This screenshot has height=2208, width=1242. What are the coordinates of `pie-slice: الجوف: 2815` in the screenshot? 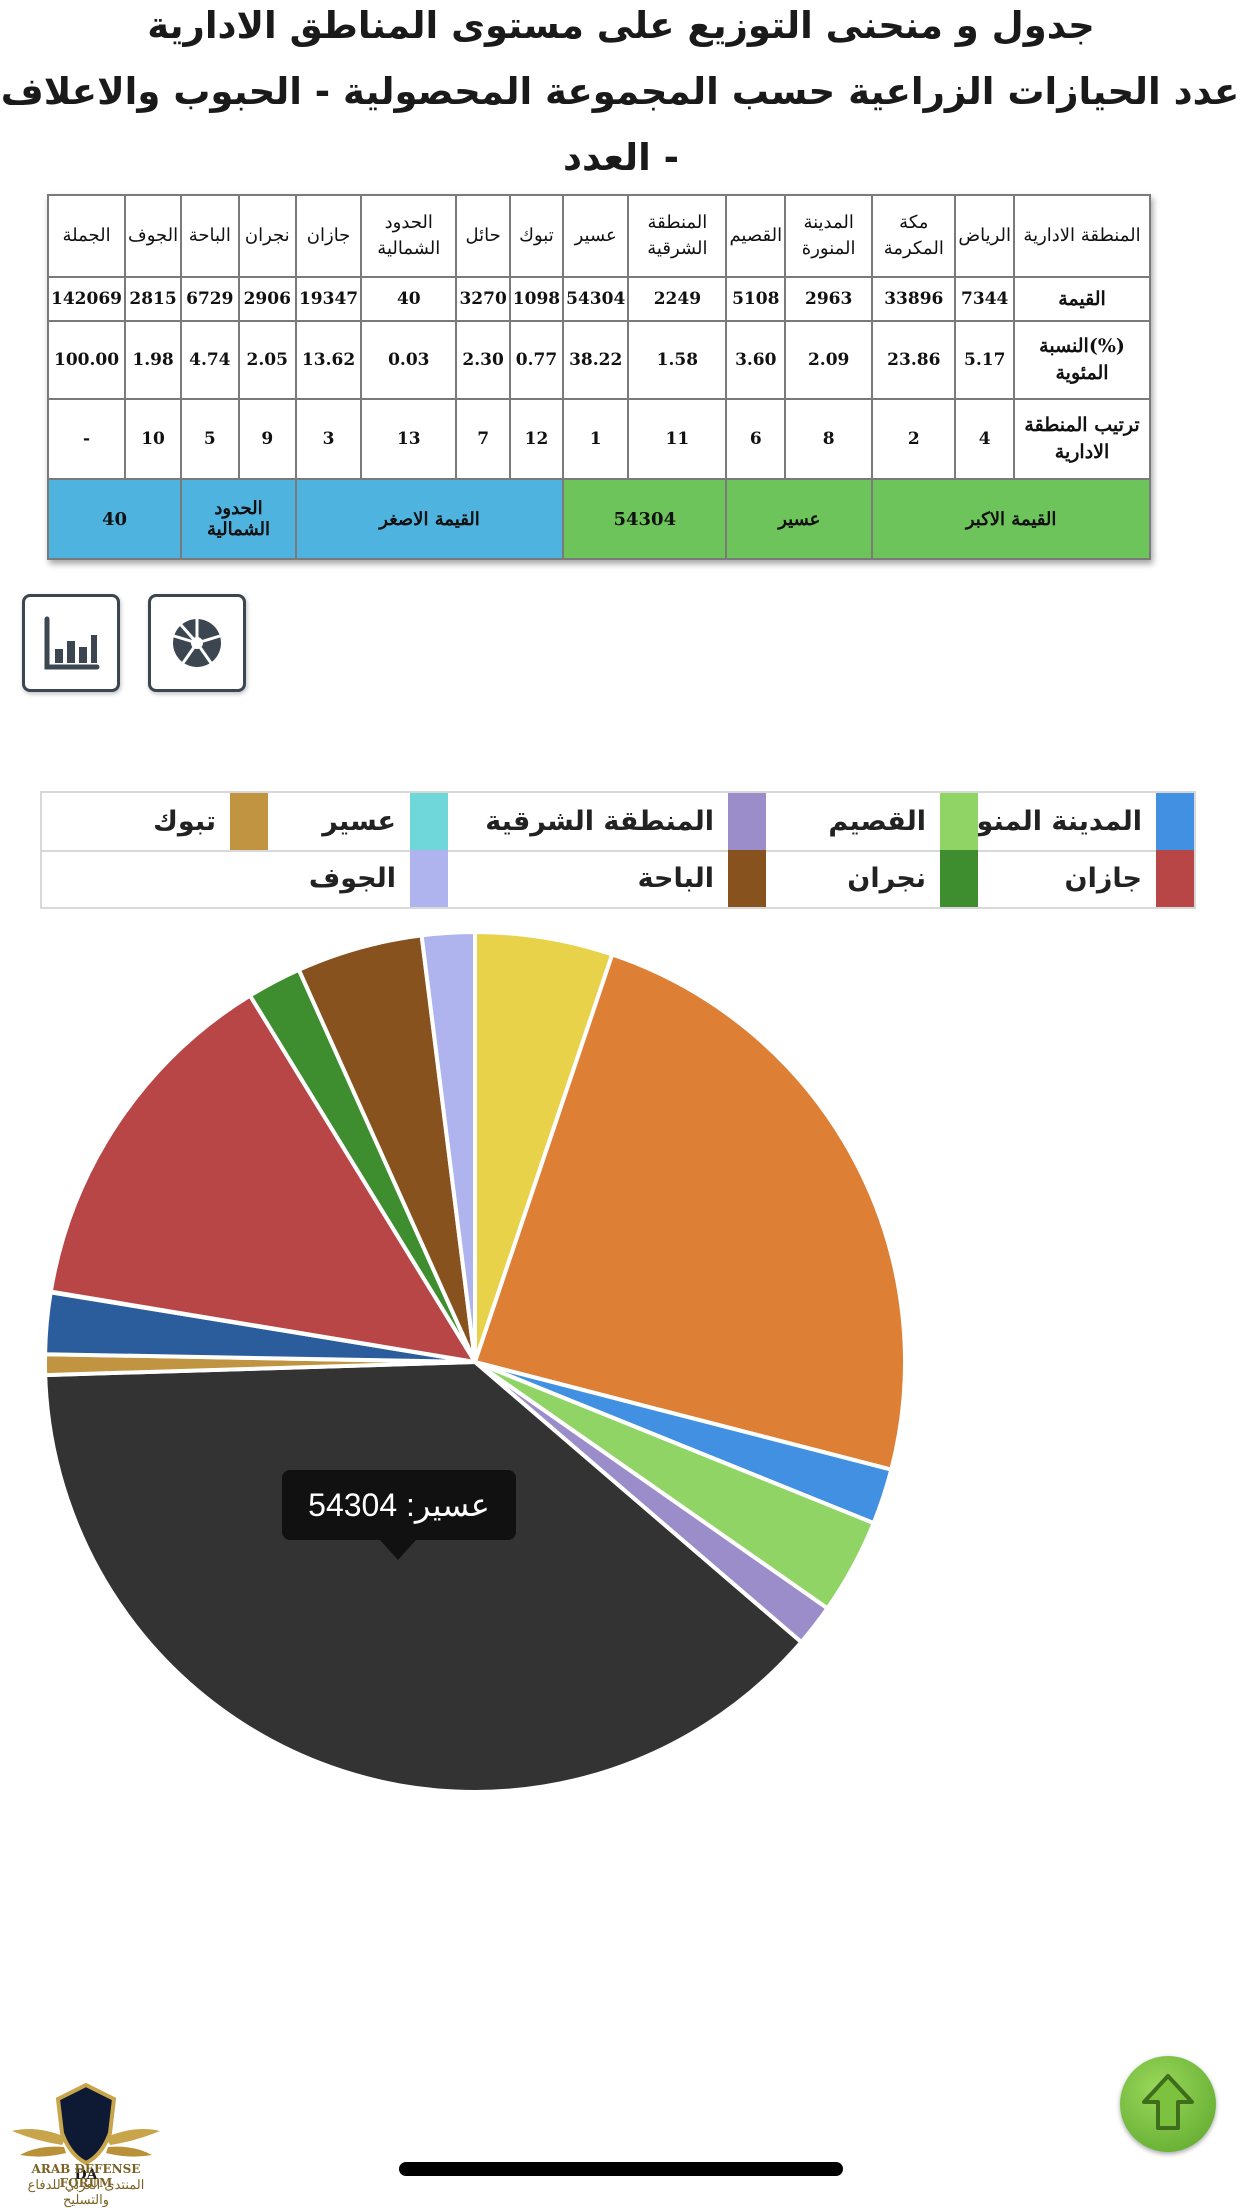 It's located at (448, 1146).